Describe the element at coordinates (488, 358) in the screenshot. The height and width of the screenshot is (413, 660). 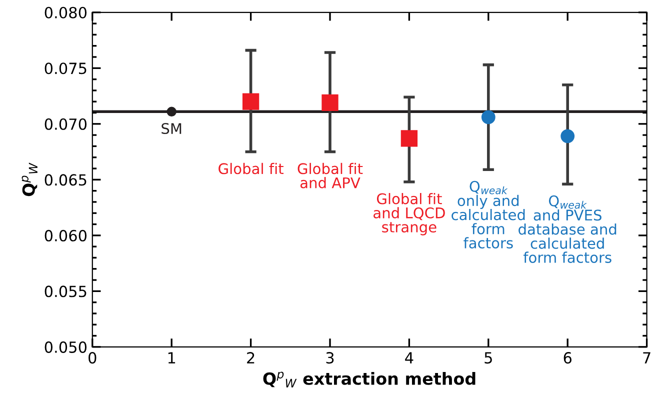
I see `x-tick-label: 5` at that location.